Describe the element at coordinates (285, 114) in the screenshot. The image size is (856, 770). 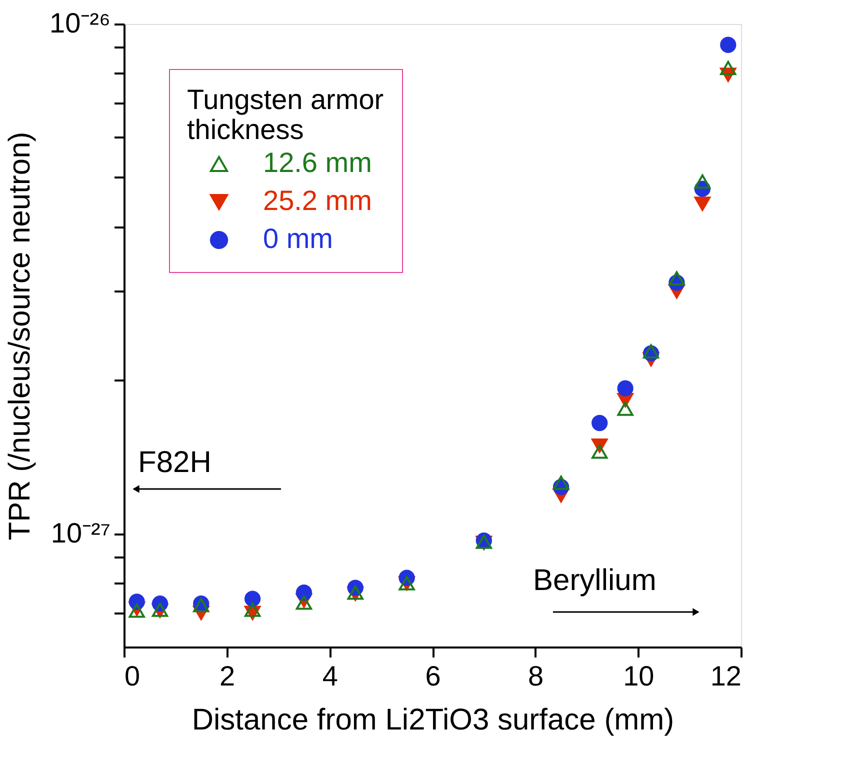
I see `legend-title: Tungsten armor thickness` at that location.